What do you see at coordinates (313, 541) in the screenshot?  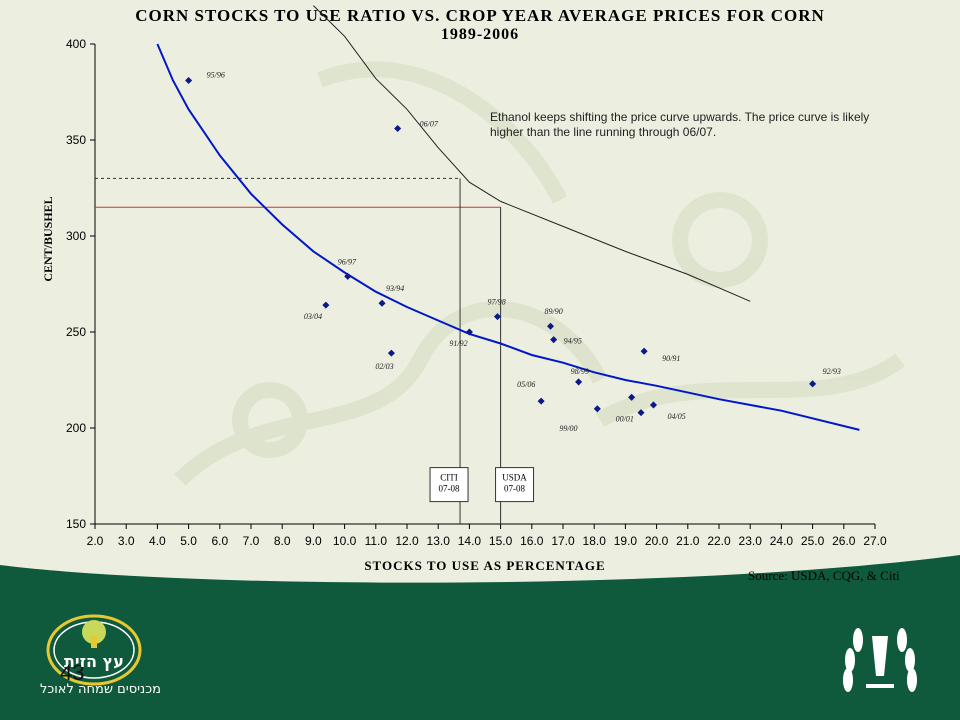 I see `x-tick-label: 9.0` at bounding box center [313, 541].